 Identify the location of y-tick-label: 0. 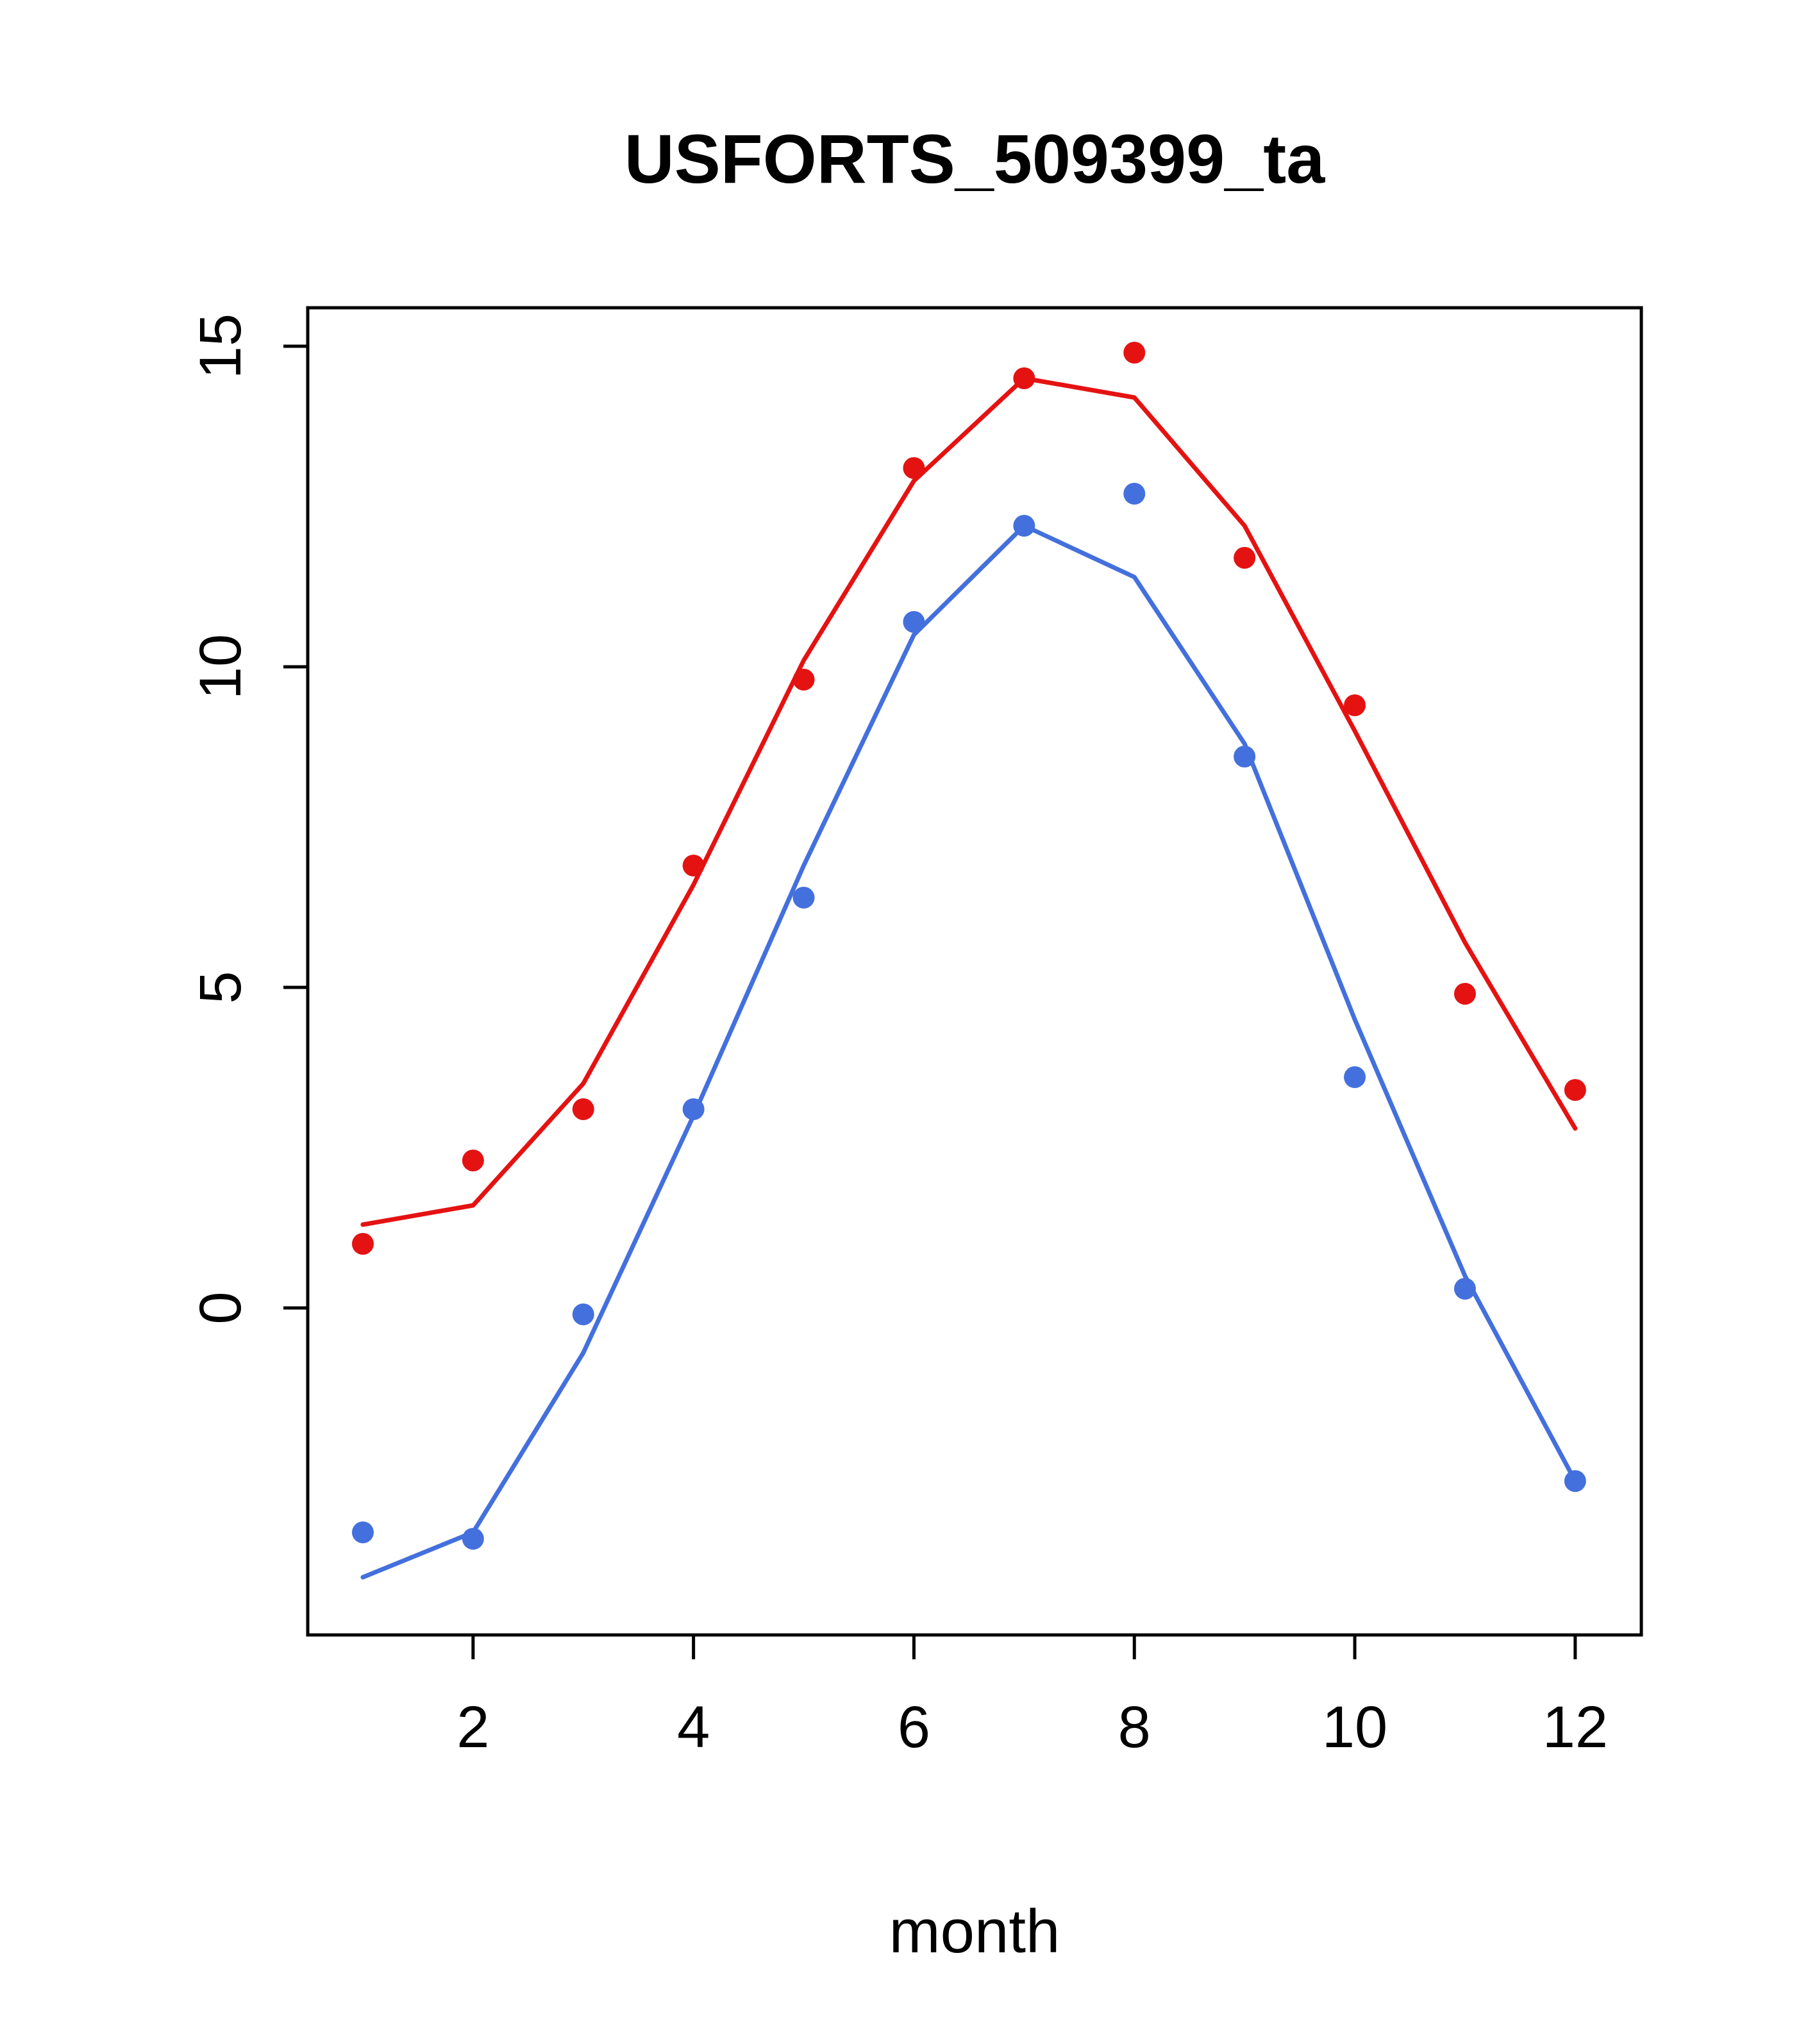
(220, 1307).